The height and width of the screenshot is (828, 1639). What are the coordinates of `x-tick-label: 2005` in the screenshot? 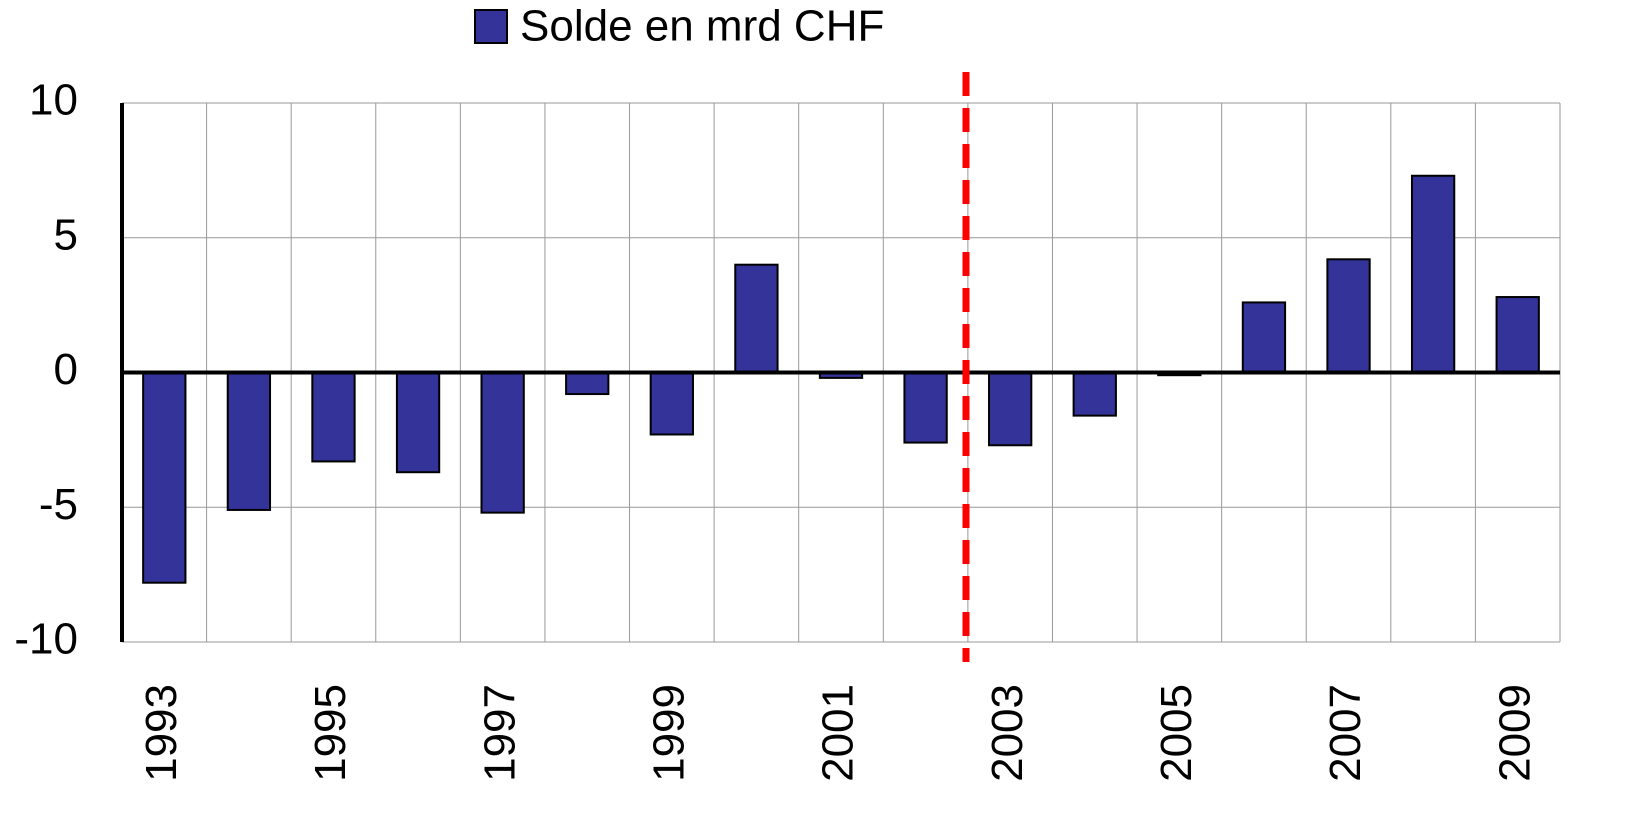 It's located at (1176, 733).